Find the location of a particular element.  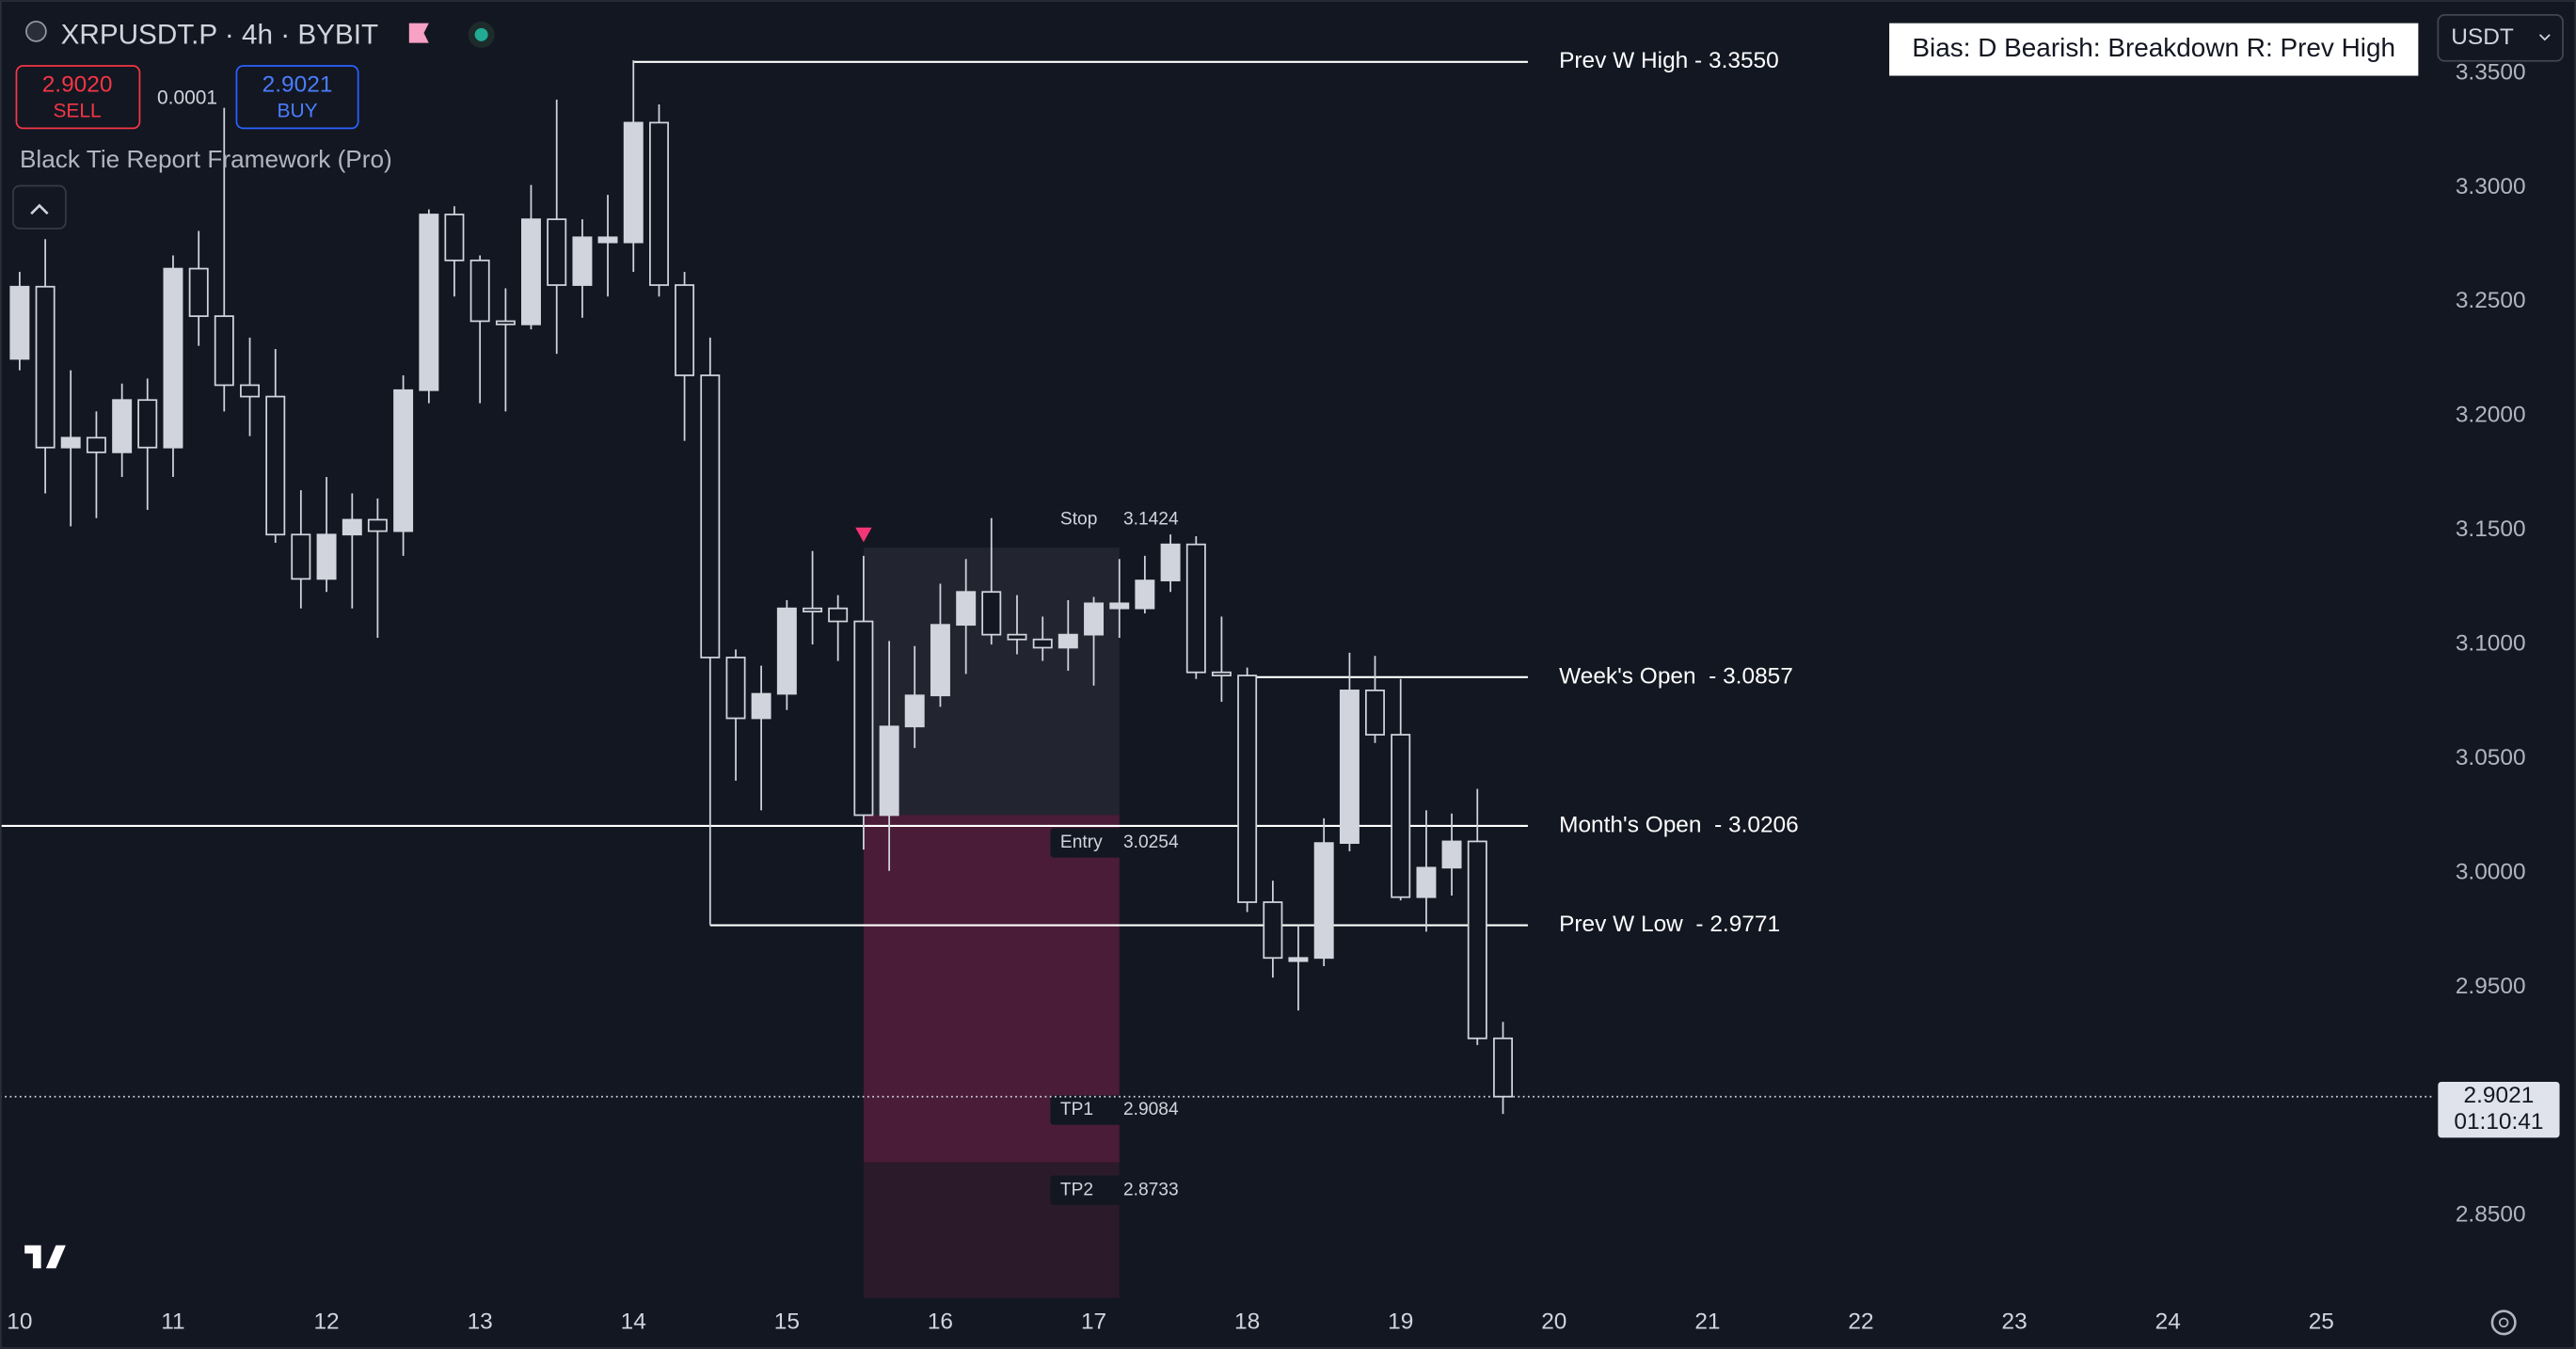

y-tick-label: 3.2000 is located at coordinates (2491, 415).